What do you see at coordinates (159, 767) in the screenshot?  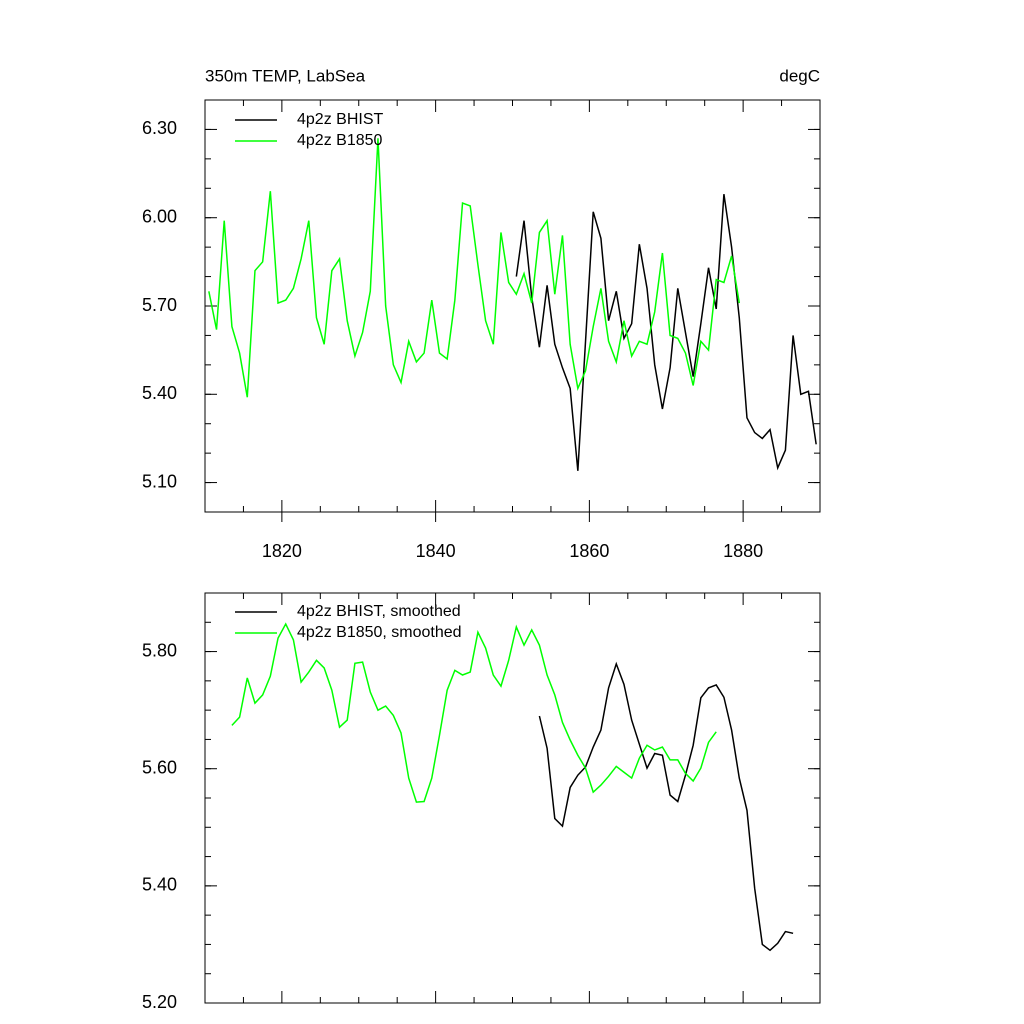 I see `y-tick-label: 5.60` at bounding box center [159, 767].